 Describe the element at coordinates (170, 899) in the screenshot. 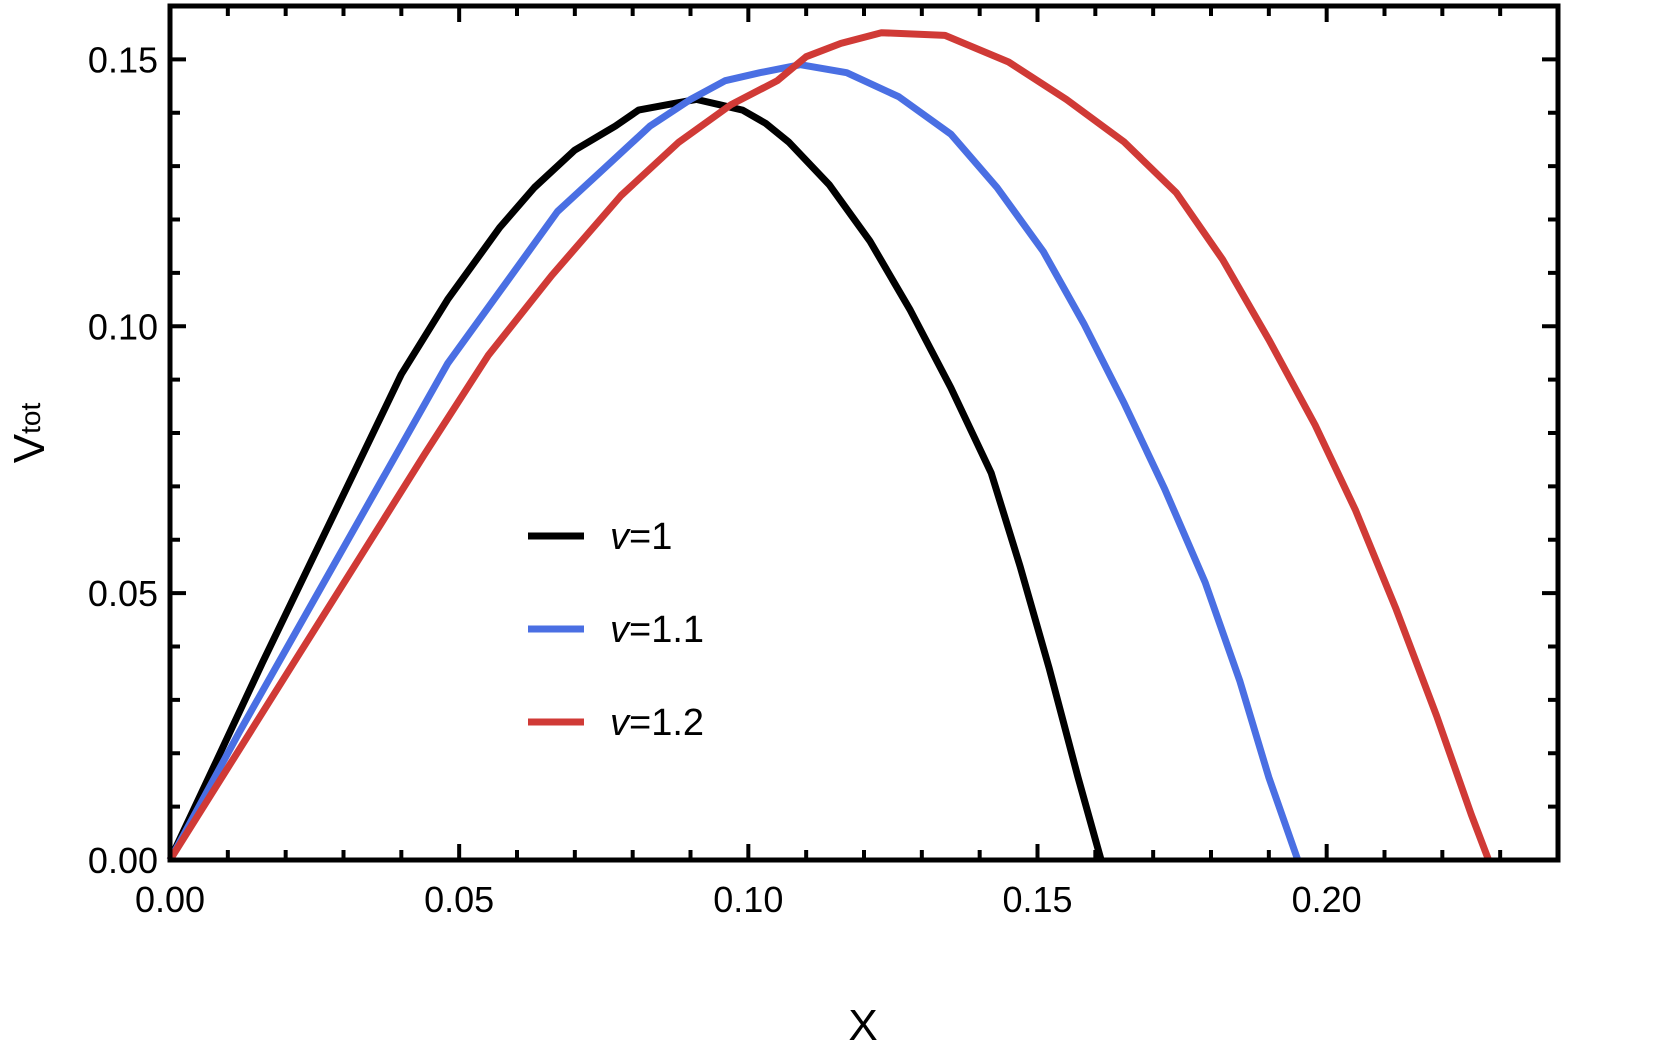

I see `x-tick-label: 0.00` at that location.